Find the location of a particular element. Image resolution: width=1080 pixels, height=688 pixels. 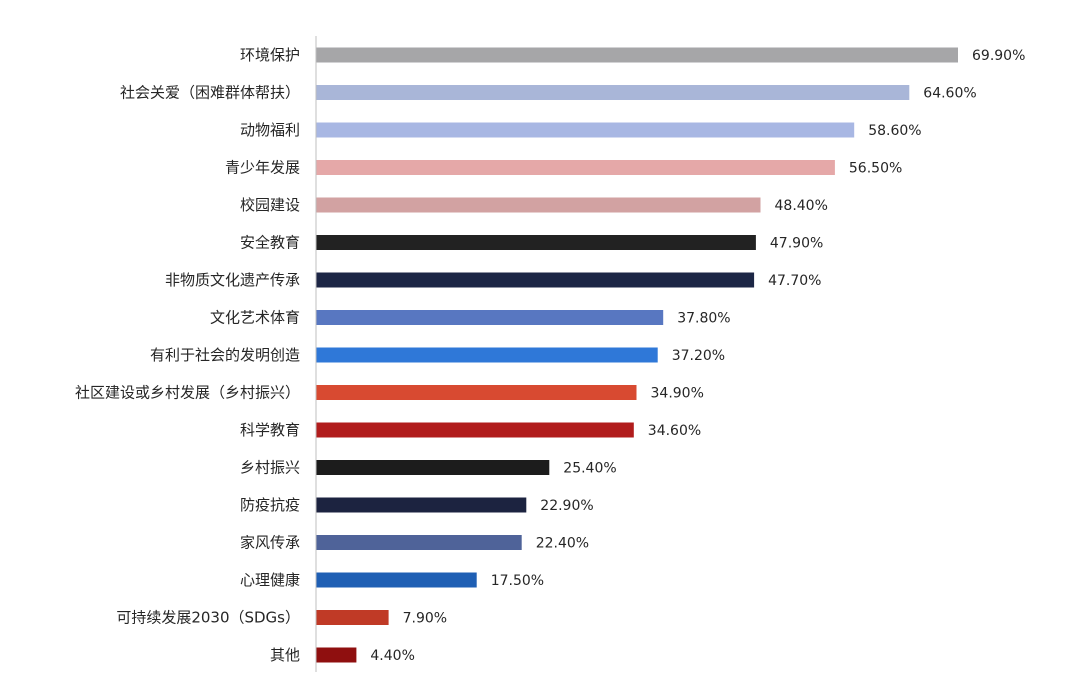

category-label-1: 社会关爱（困难群体帮扶） is located at coordinates (210, 93).